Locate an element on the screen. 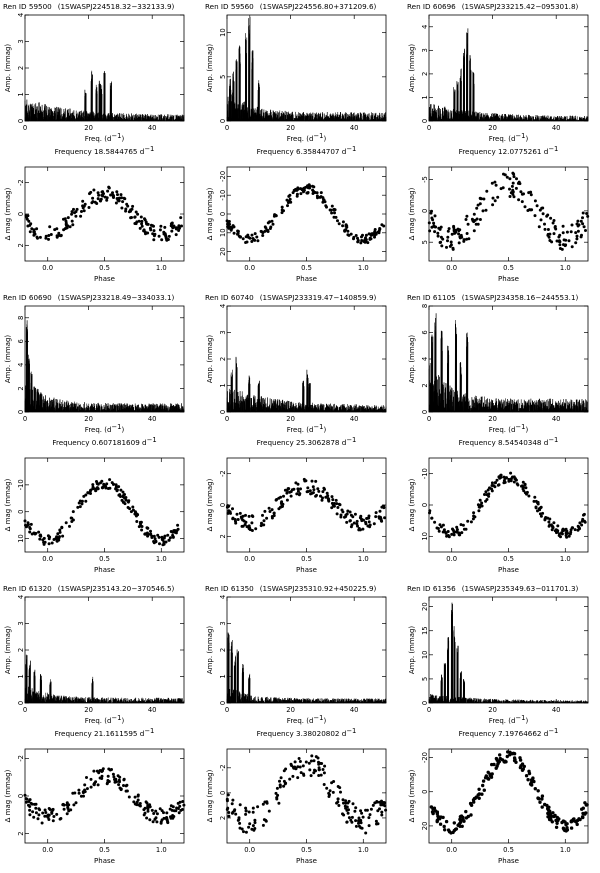  text-part: −1 is located at coordinates (318, 136).